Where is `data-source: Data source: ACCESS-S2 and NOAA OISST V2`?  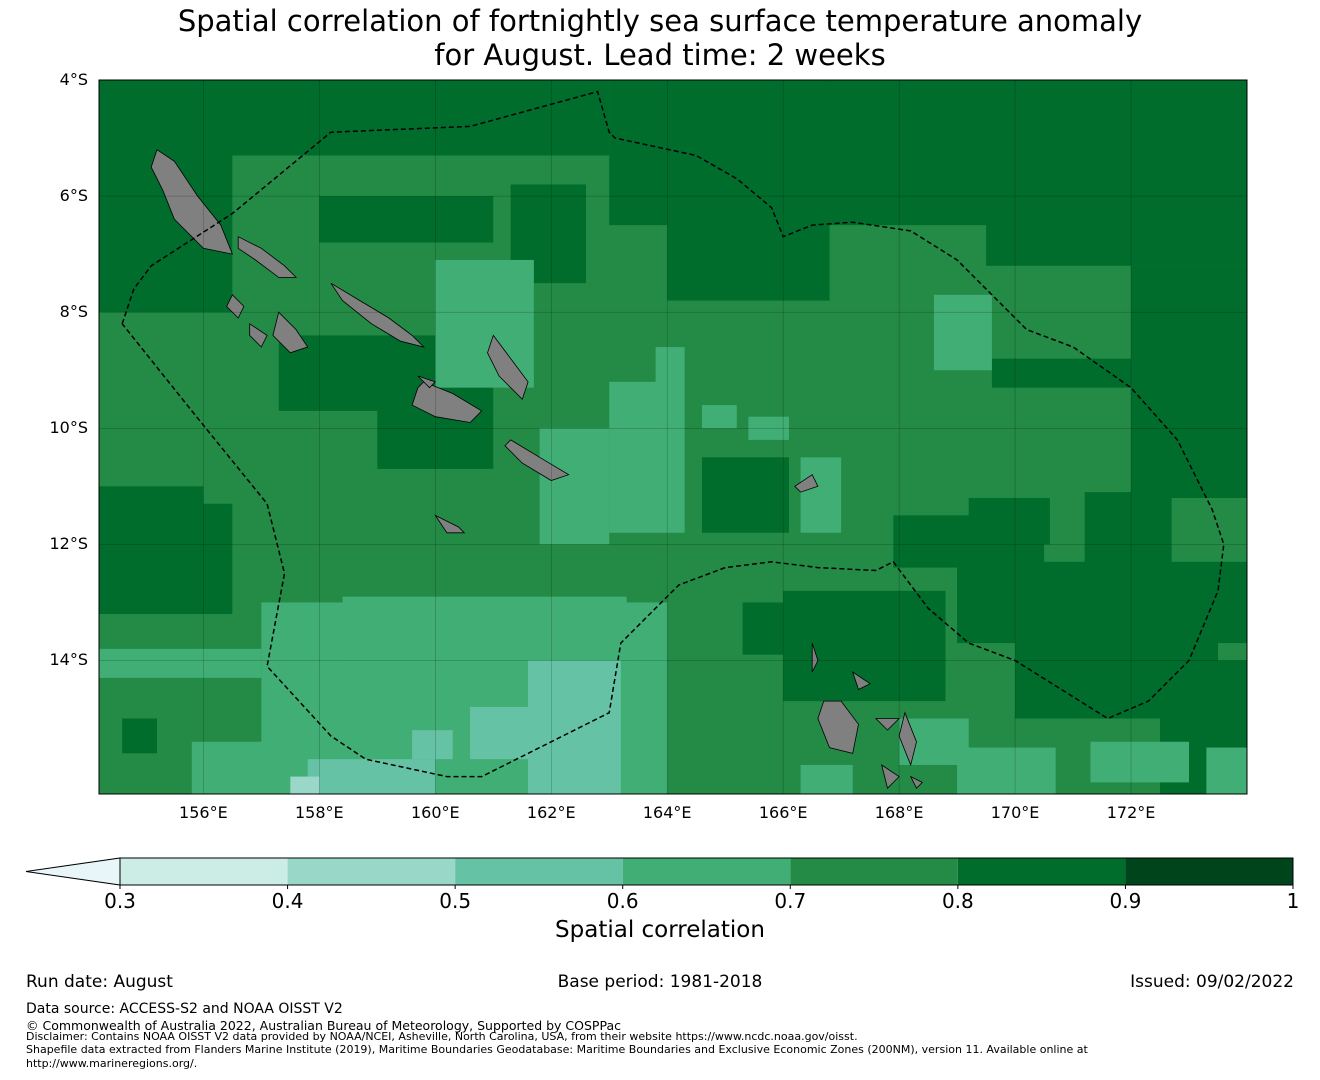 data-source: Data source: ACCESS-S2 and NOAA OISST V2 is located at coordinates (184, 1009).